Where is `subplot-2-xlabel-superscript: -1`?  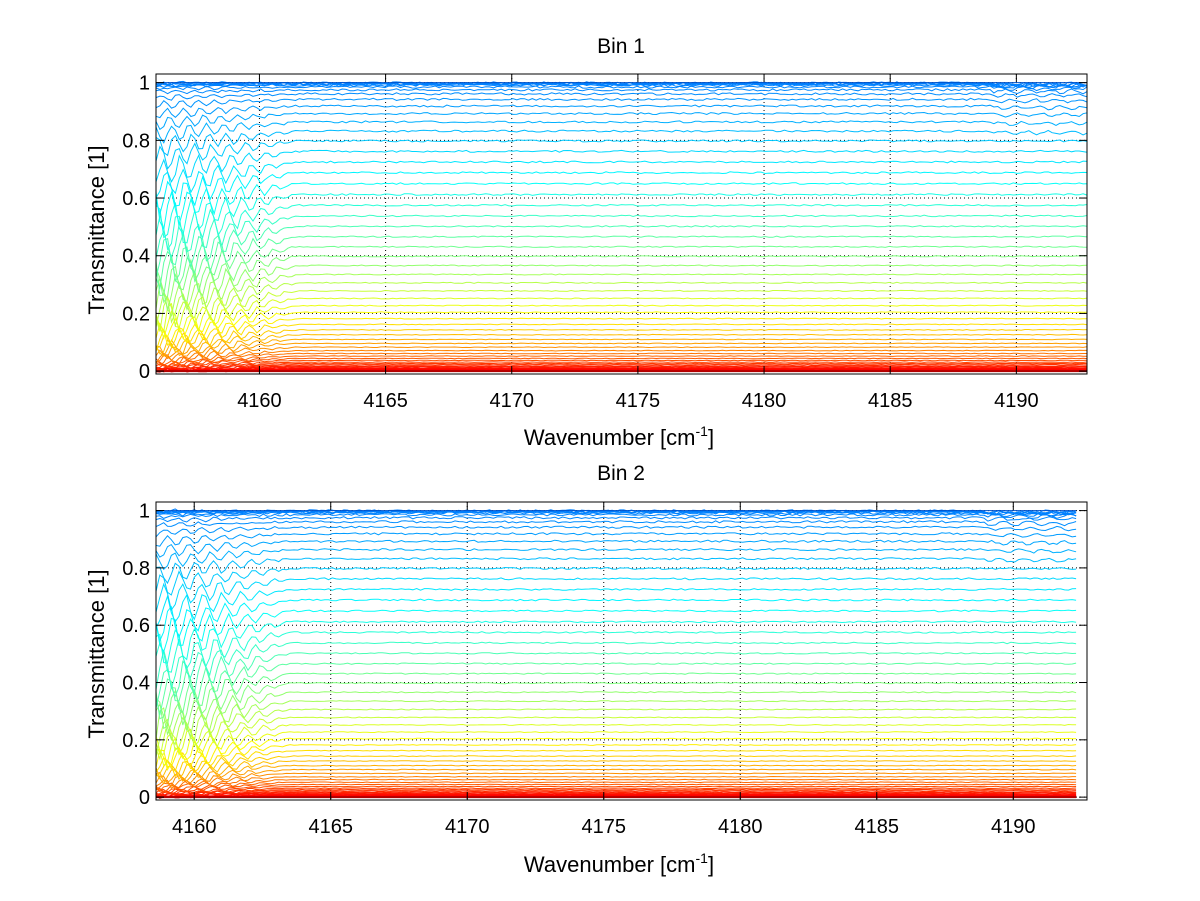
subplot-2-xlabel-superscript: -1 is located at coordinates (702, 858).